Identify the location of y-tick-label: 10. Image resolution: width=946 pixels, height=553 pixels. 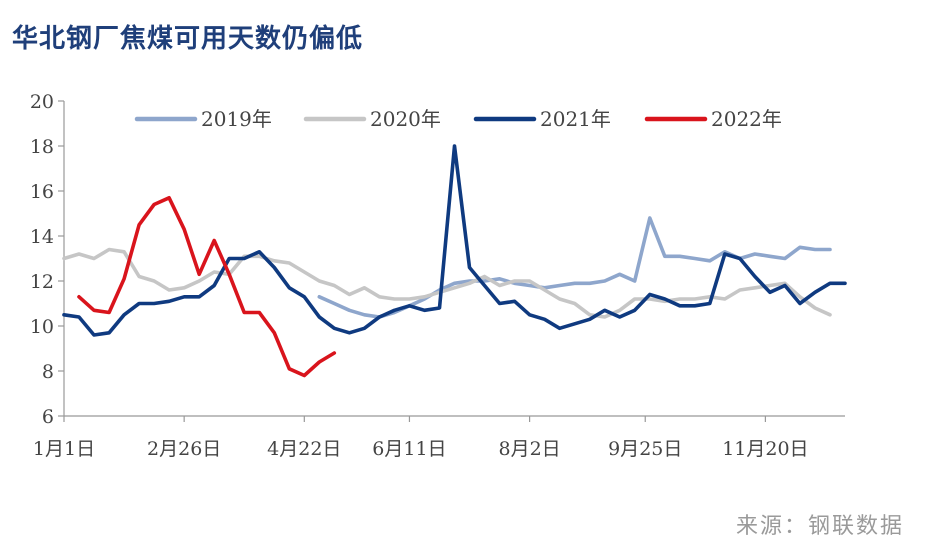
(42, 327).